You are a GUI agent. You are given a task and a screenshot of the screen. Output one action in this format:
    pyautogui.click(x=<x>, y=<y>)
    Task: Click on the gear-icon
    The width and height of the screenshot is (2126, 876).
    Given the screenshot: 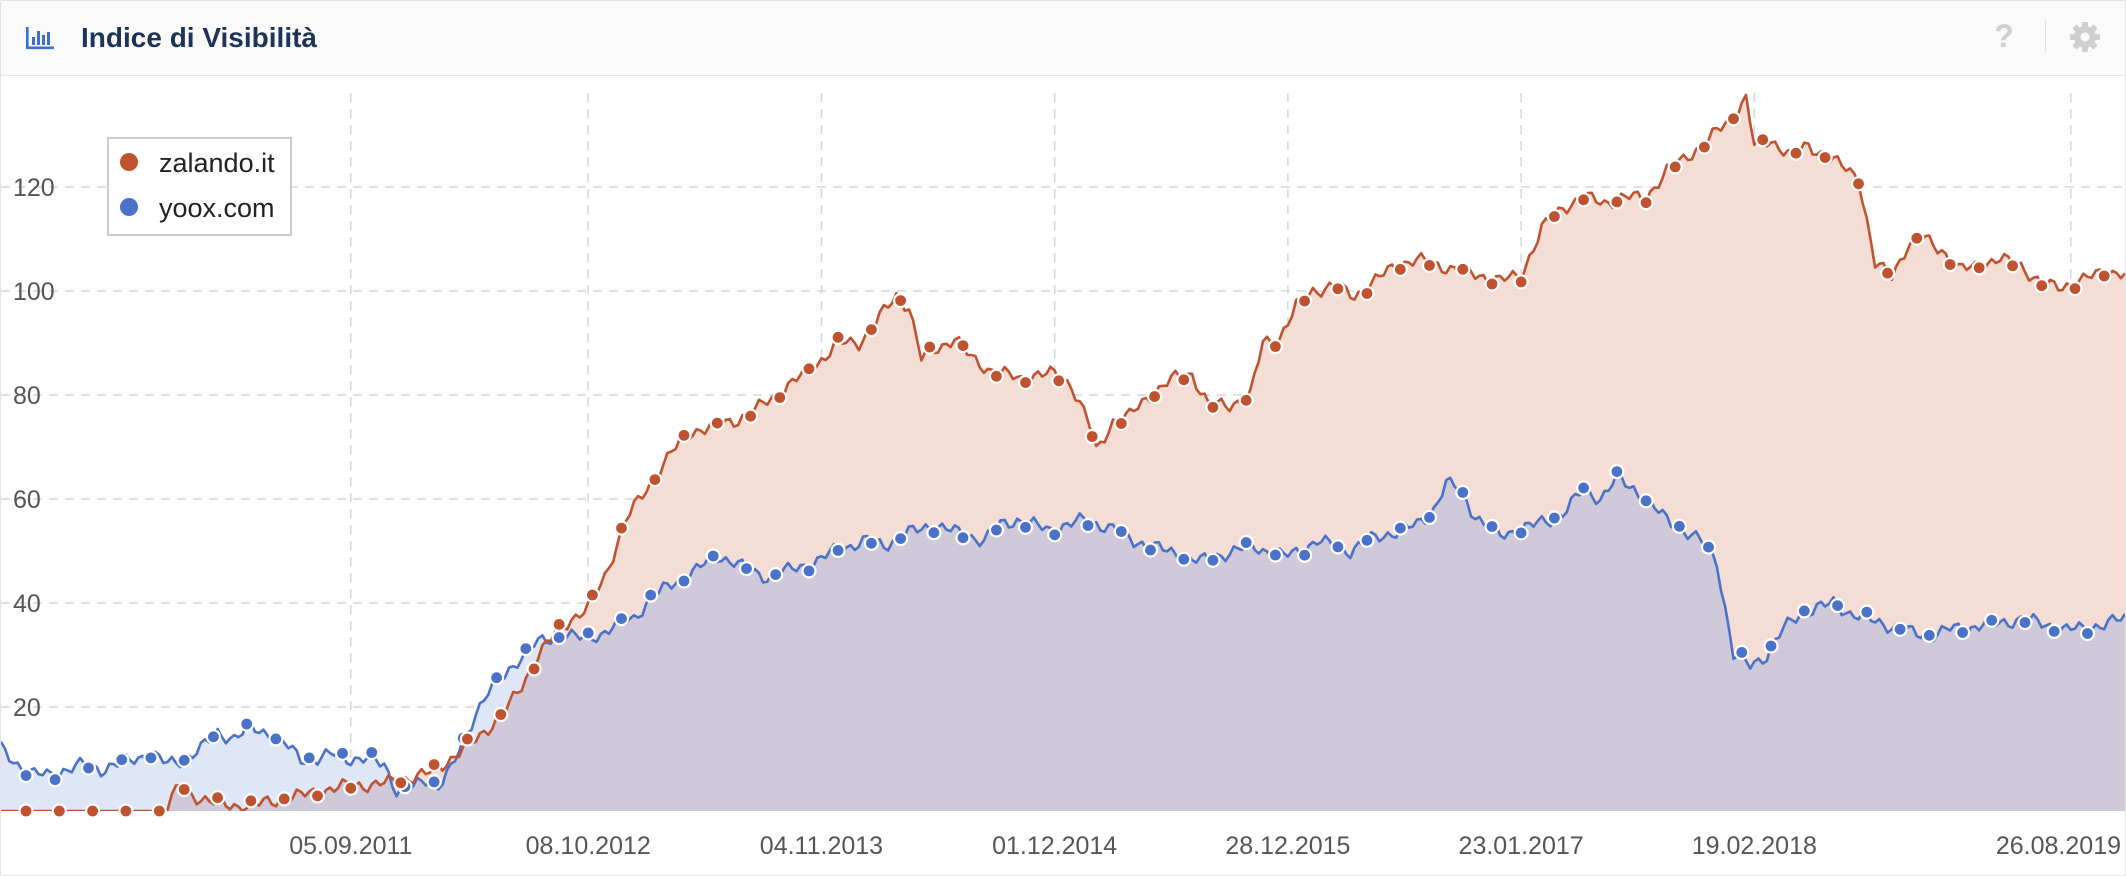 What is the action you would take?
    pyautogui.click(x=2085, y=37)
    